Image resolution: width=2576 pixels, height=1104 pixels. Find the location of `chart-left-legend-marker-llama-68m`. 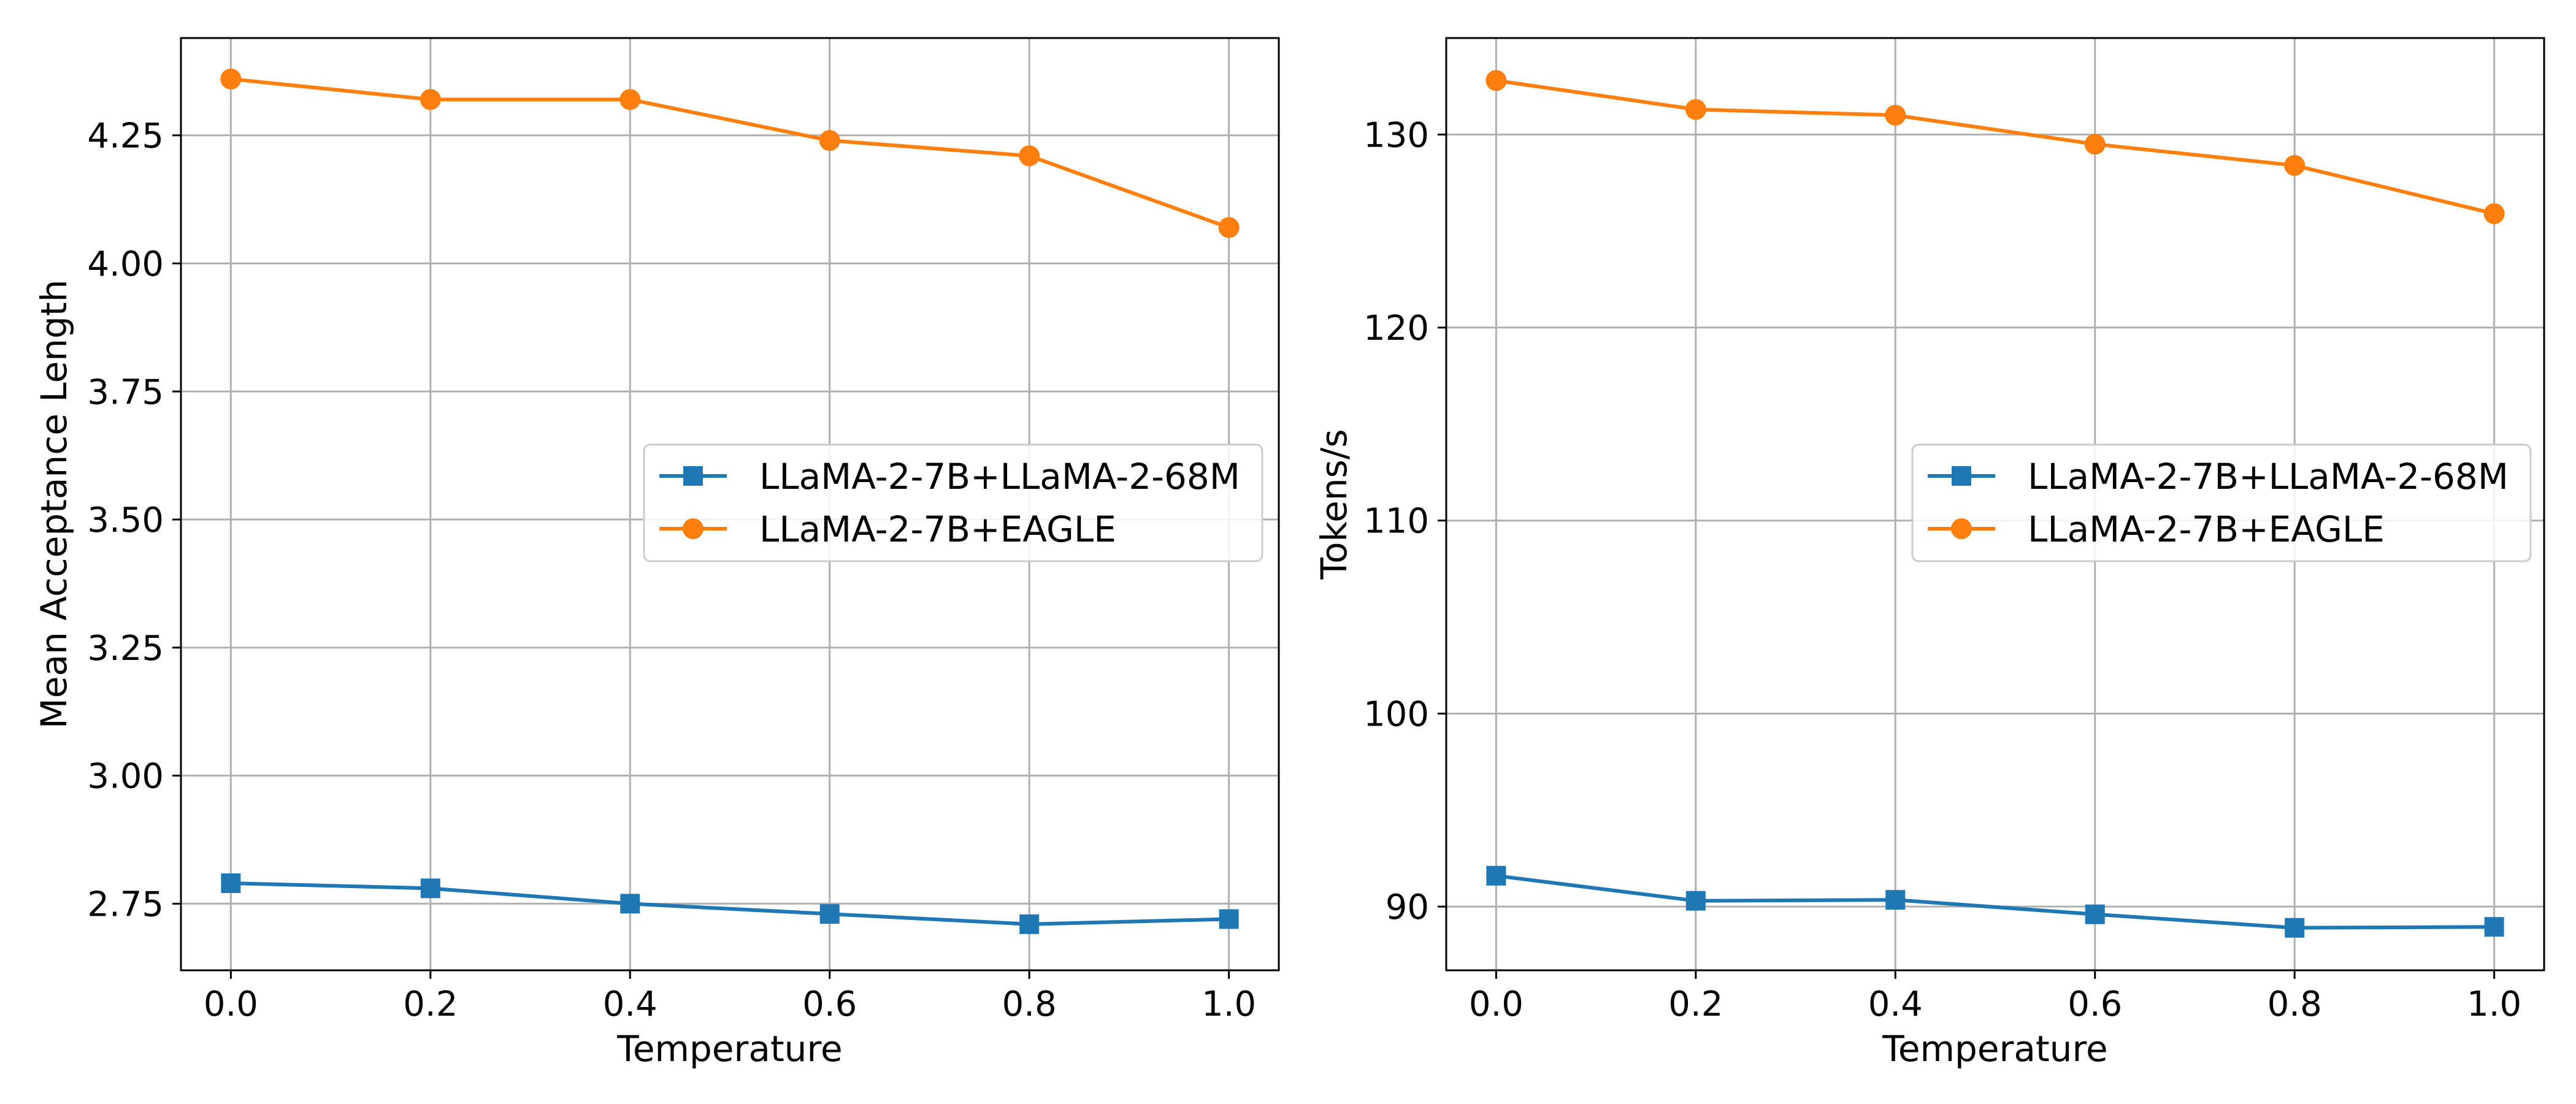

chart-left-legend-marker-llama-68m is located at coordinates (693, 476).